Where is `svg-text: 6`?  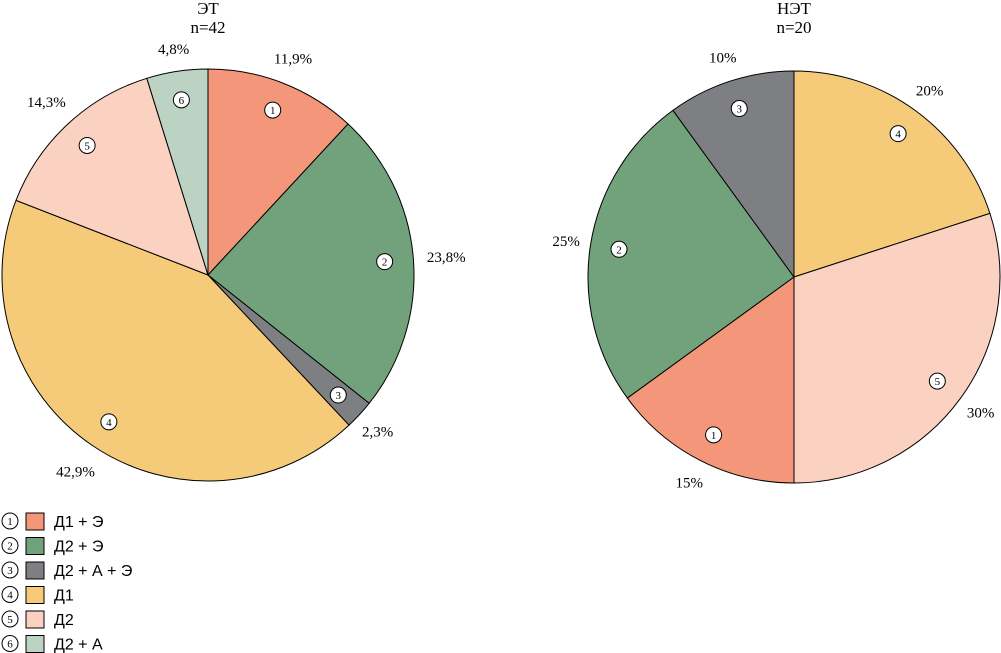 svg-text: 6 is located at coordinates (182, 101).